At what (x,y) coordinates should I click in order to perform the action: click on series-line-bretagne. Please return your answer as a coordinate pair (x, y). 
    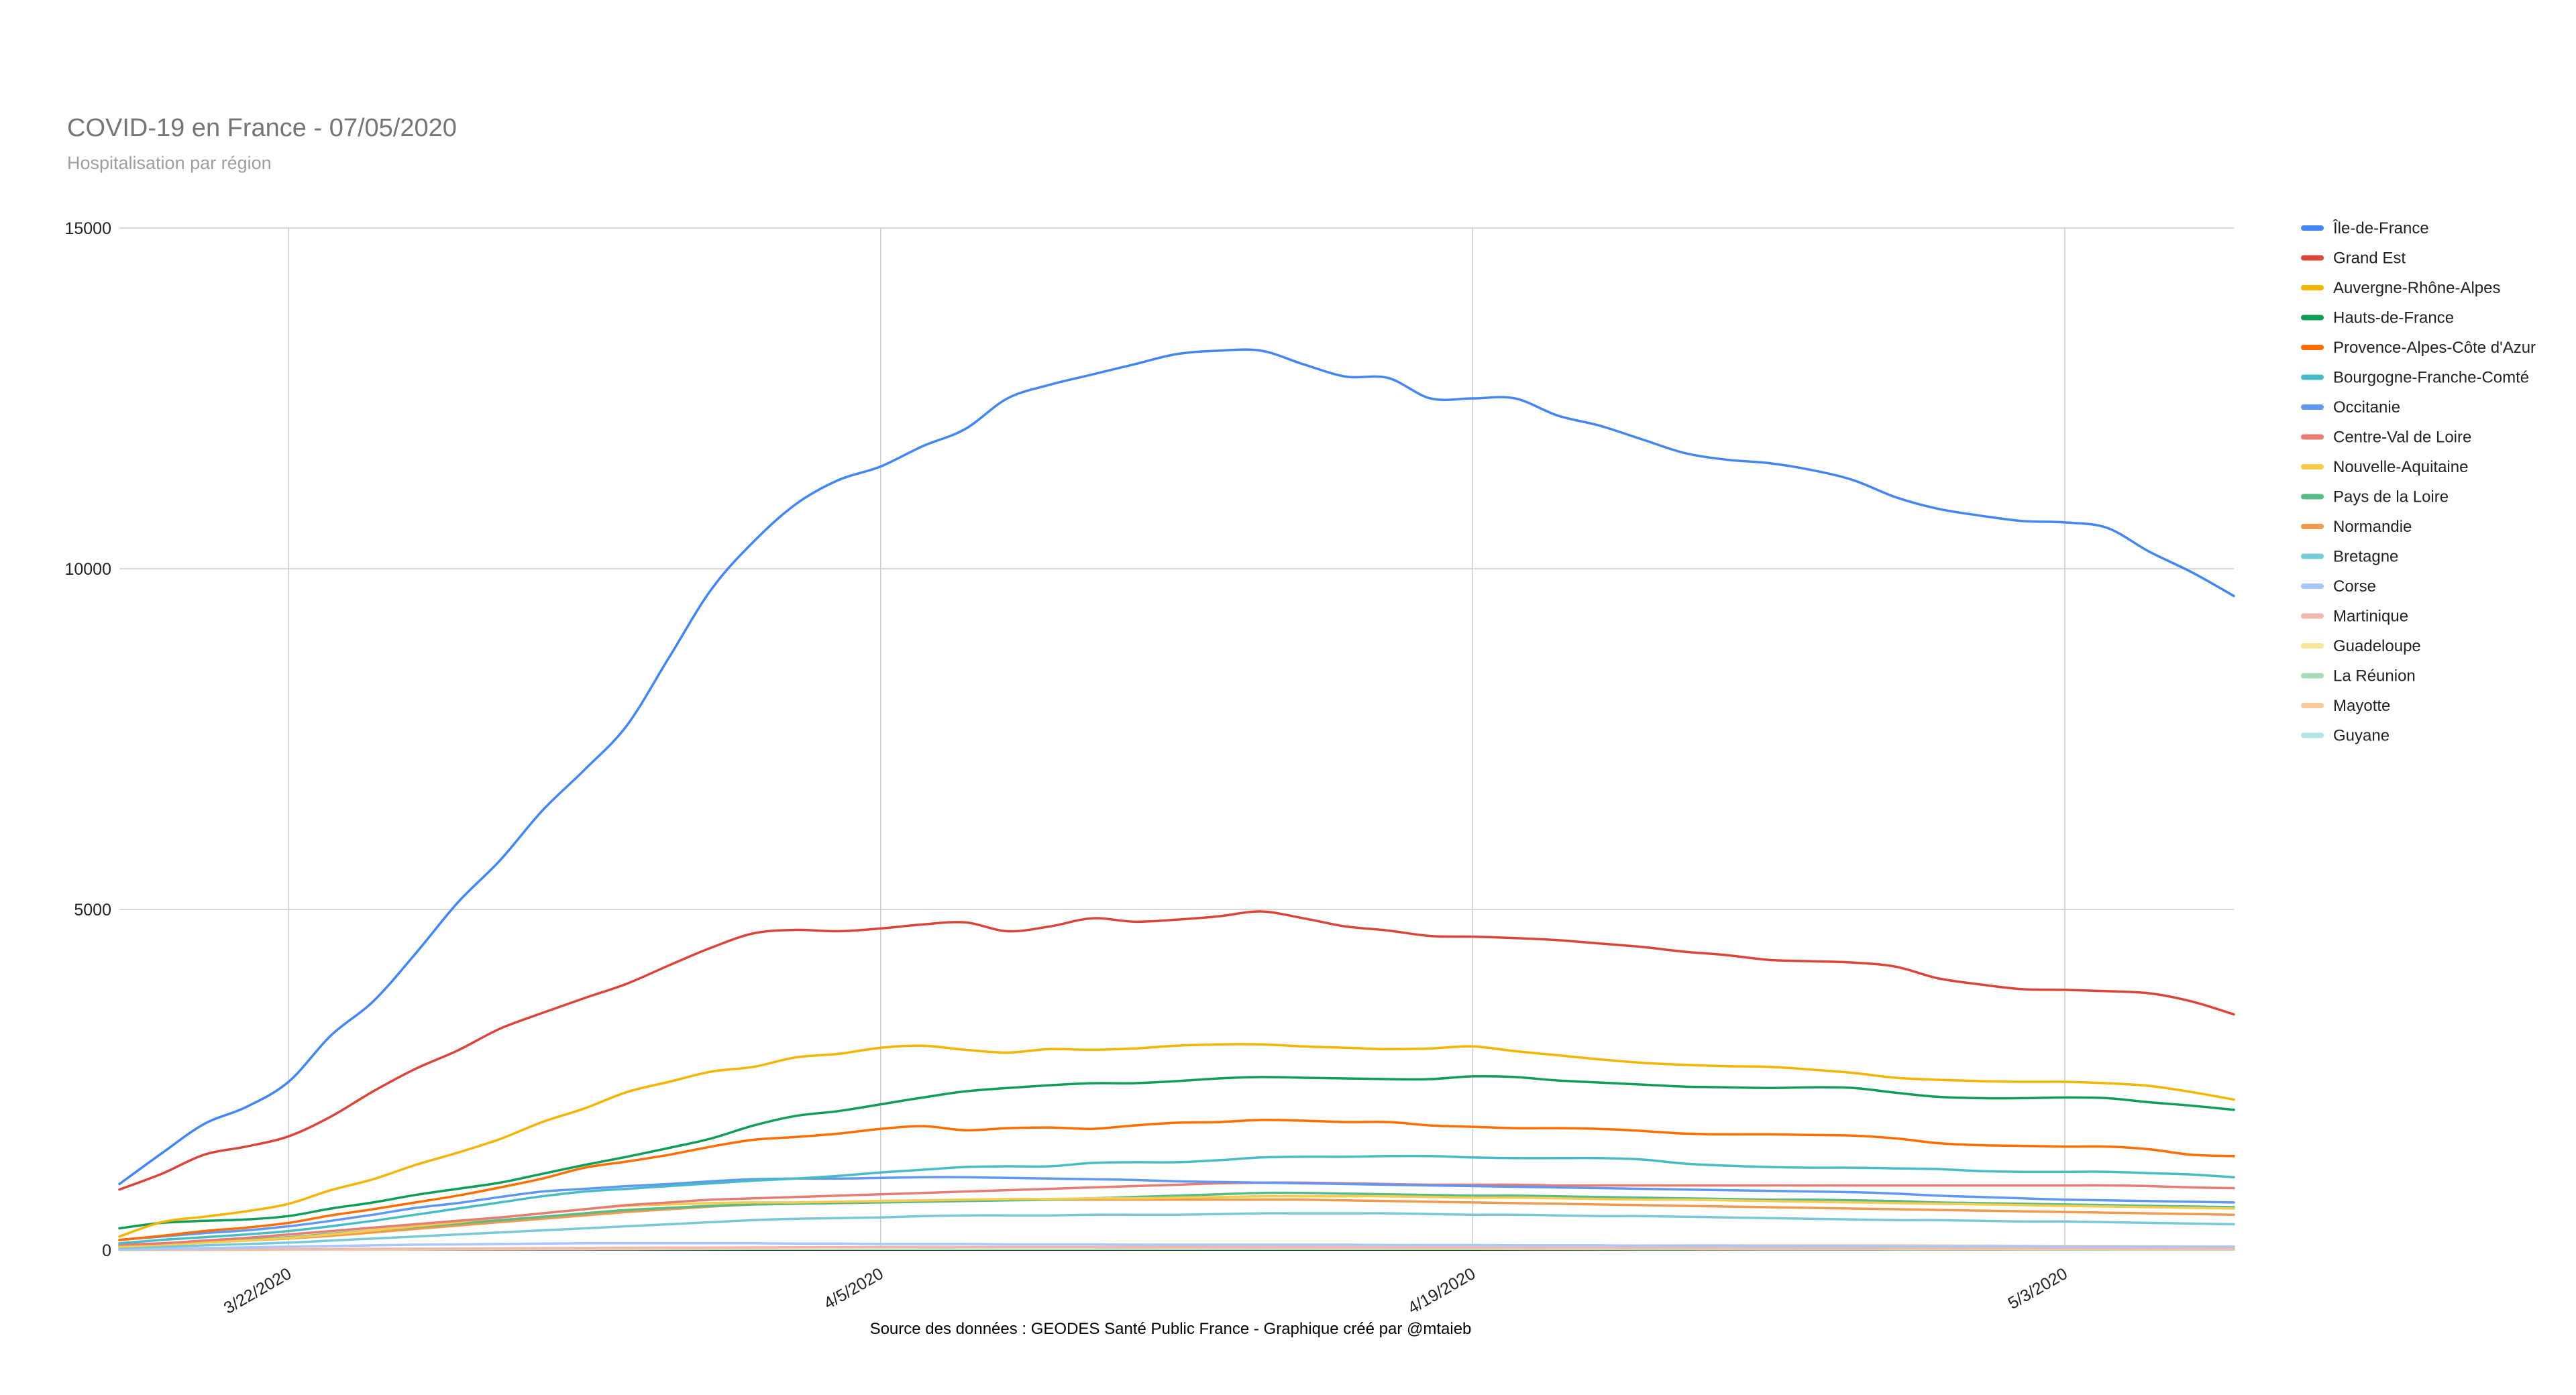
    Looking at the image, I should click on (1176, 1230).